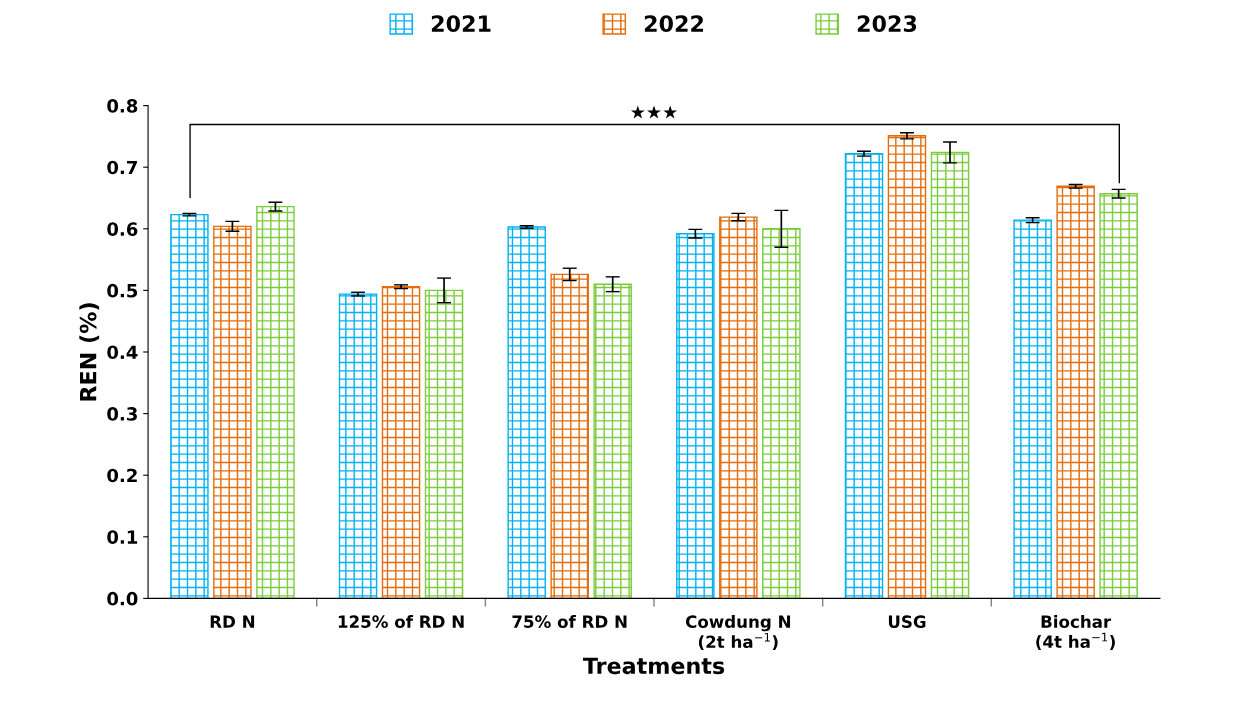 This screenshot has width=1234, height=704. What do you see at coordinates (569, 621) in the screenshot?
I see `x-tick-label: 75% of RD N` at bounding box center [569, 621].